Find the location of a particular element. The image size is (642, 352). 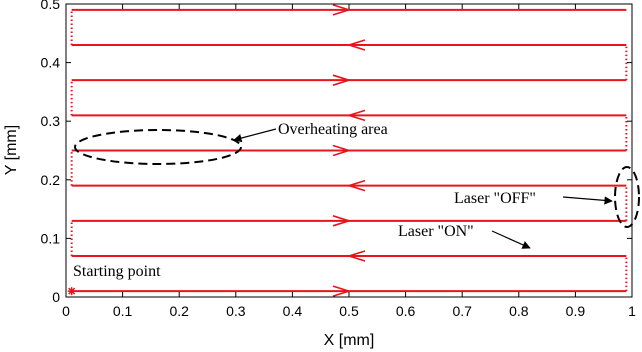

y-tick-label: 0.2 is located at coordinates (51, 180).